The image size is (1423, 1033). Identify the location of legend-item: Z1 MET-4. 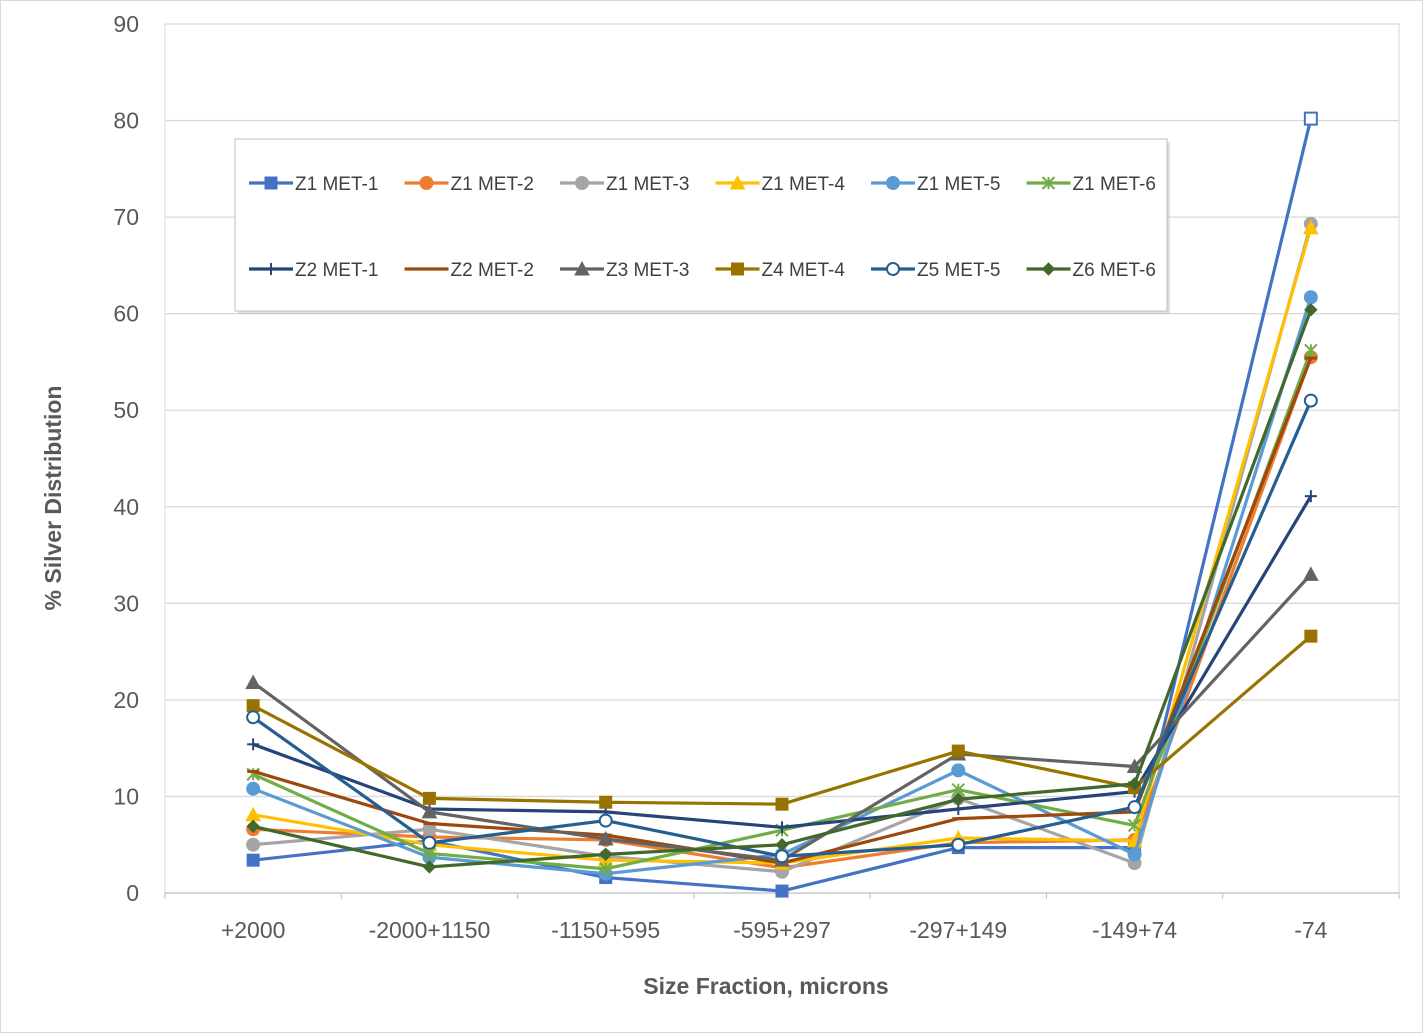
(780, 184).